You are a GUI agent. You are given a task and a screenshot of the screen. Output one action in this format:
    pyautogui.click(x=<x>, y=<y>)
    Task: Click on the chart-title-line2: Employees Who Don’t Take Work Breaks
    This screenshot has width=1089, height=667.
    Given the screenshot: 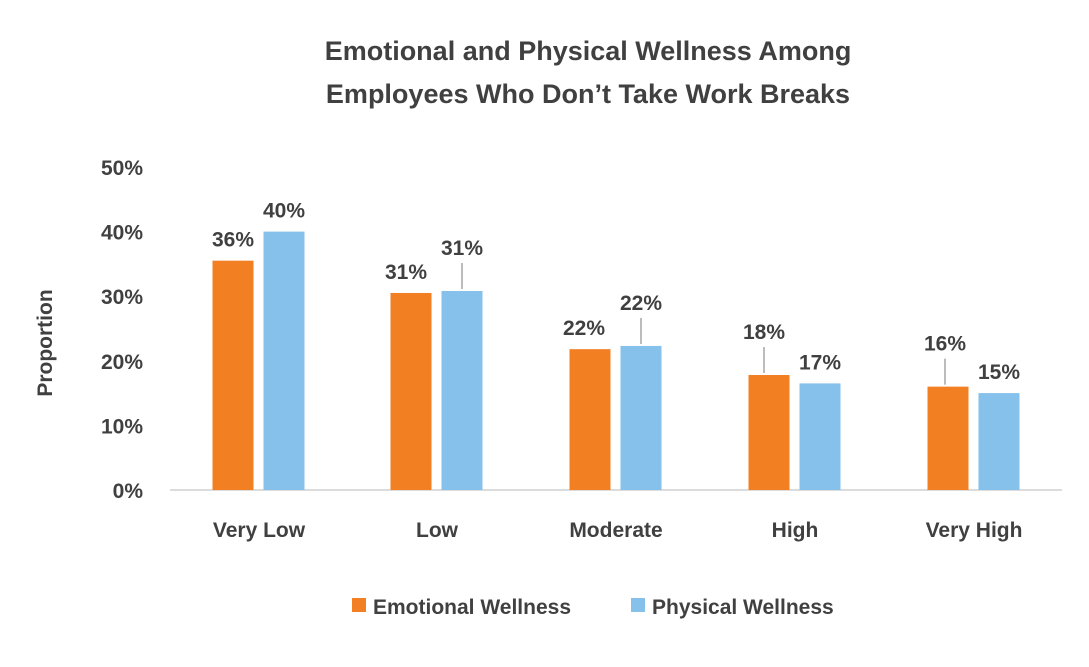 What is the action you would take?
    pyautogui.click(x=588, y=94)
    